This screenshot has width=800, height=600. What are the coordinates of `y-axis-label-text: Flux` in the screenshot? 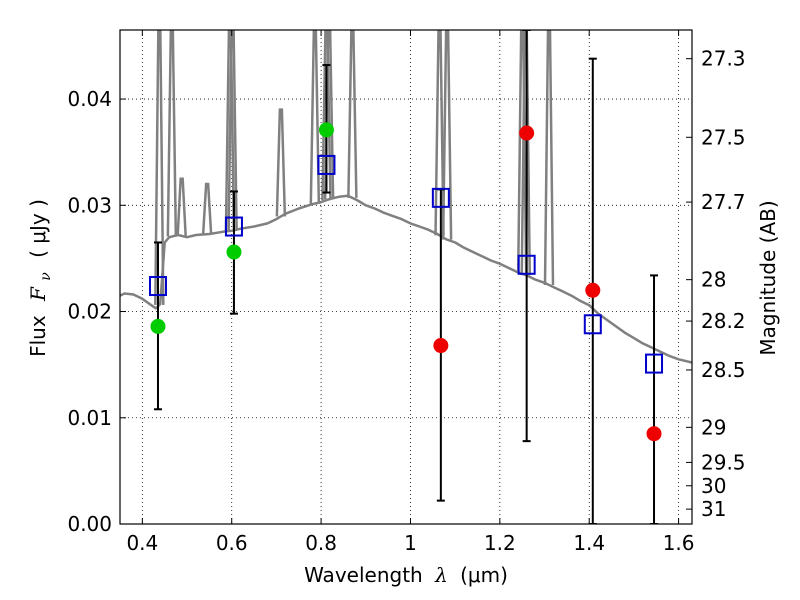 It's located at (38, 336).